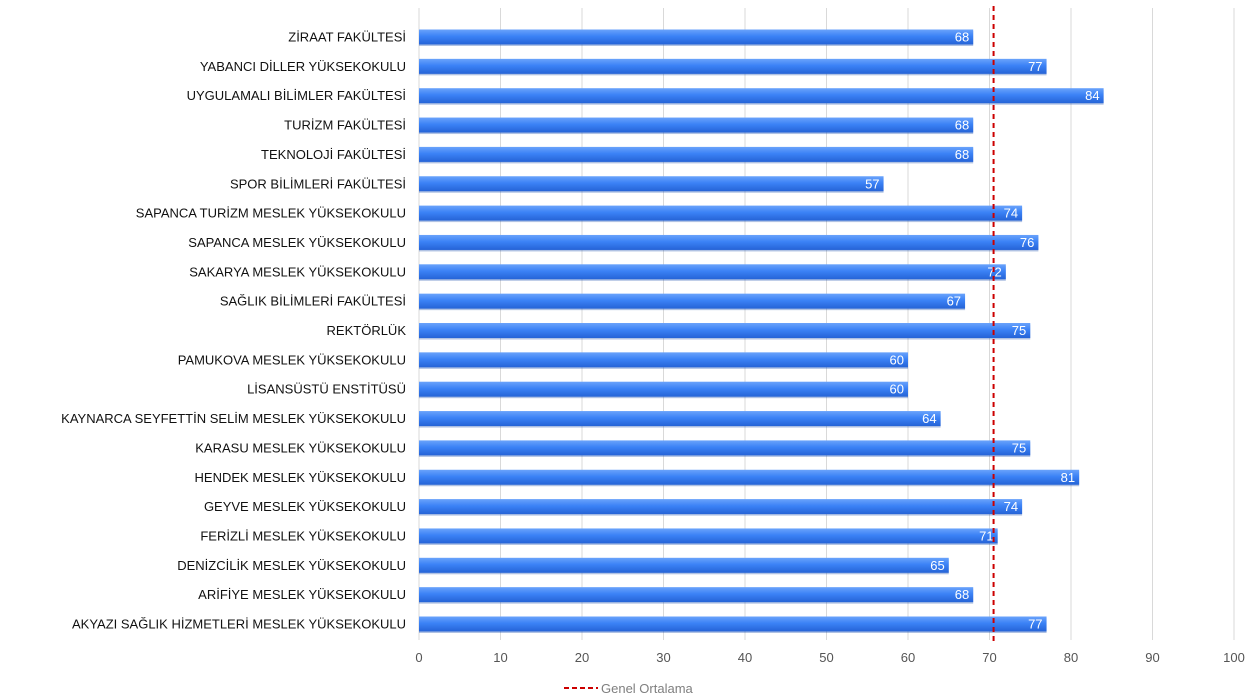  What do you see at coordinates (1071, 657) in the screenshot?
I see `x-tick-label-80: 80` at bounding box center [1071, 657].